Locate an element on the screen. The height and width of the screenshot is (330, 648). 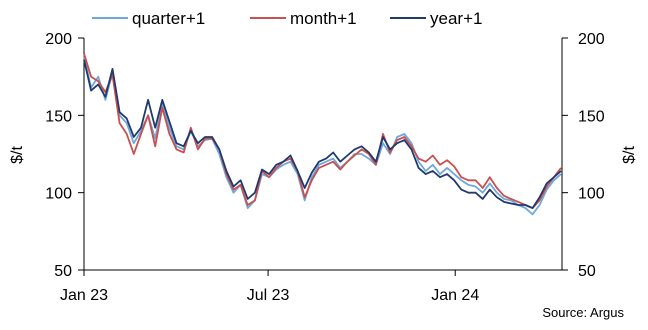
y-tick-label-left: 50 is located at coordinates (63, 271).